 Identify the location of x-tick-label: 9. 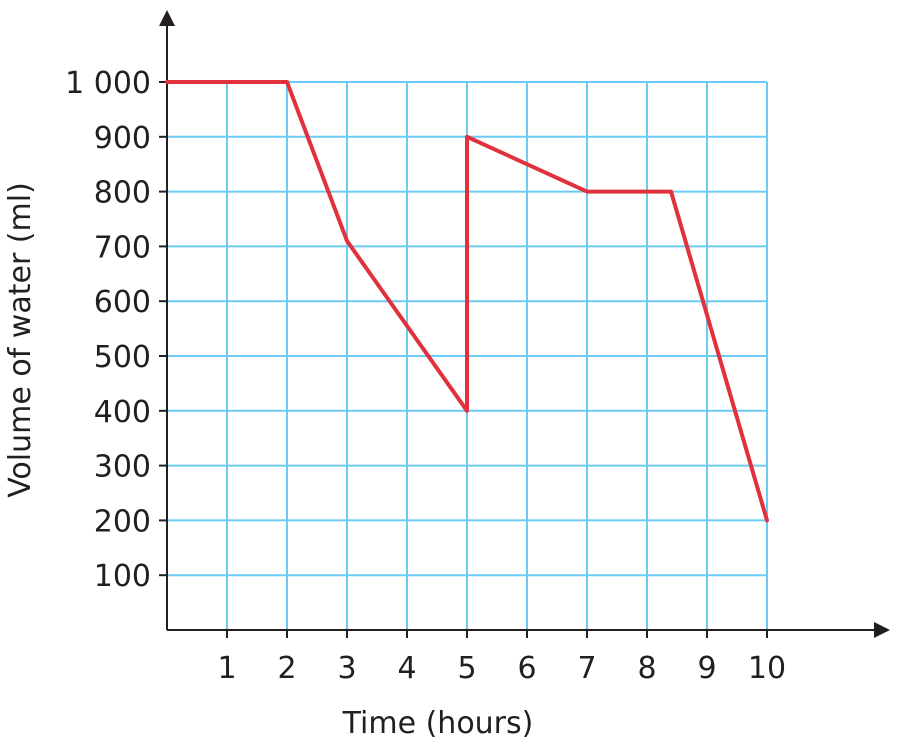
(706, 668).